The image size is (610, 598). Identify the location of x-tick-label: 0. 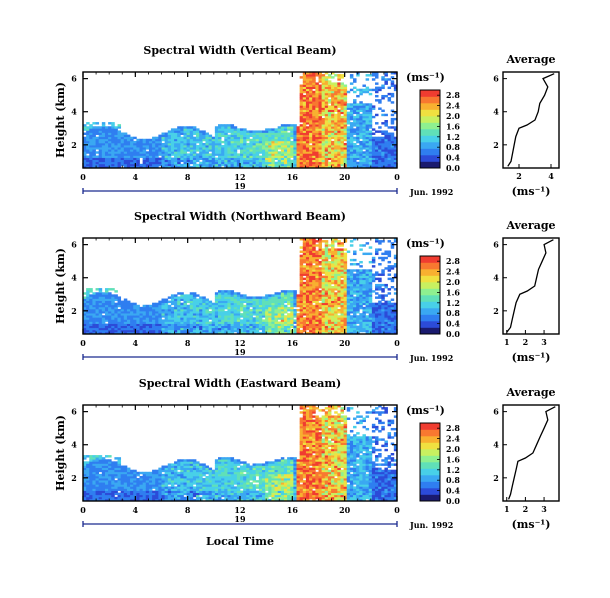
(397, 177).